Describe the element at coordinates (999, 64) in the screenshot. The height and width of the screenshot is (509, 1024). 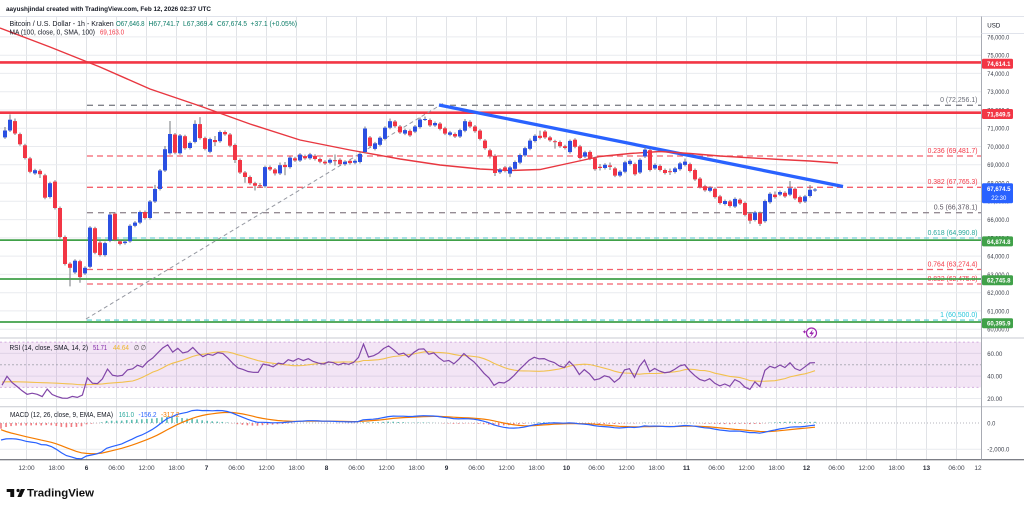
I see `svg-text: 74,614.1` at that location.